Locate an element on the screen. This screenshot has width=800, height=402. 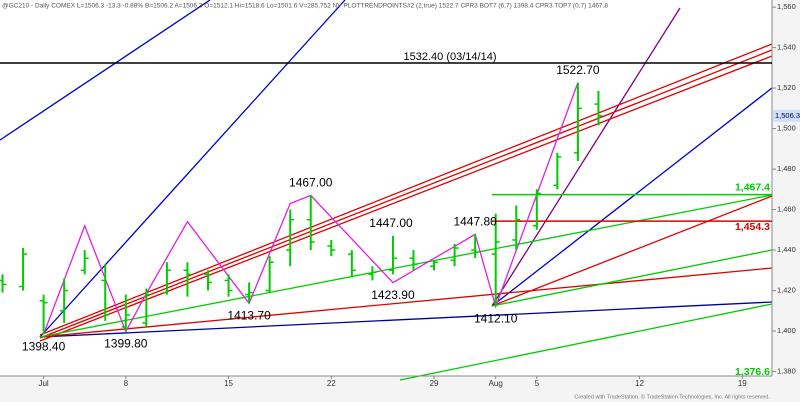
y-tick-label: 1,440 is located at coordinates (786, 249).